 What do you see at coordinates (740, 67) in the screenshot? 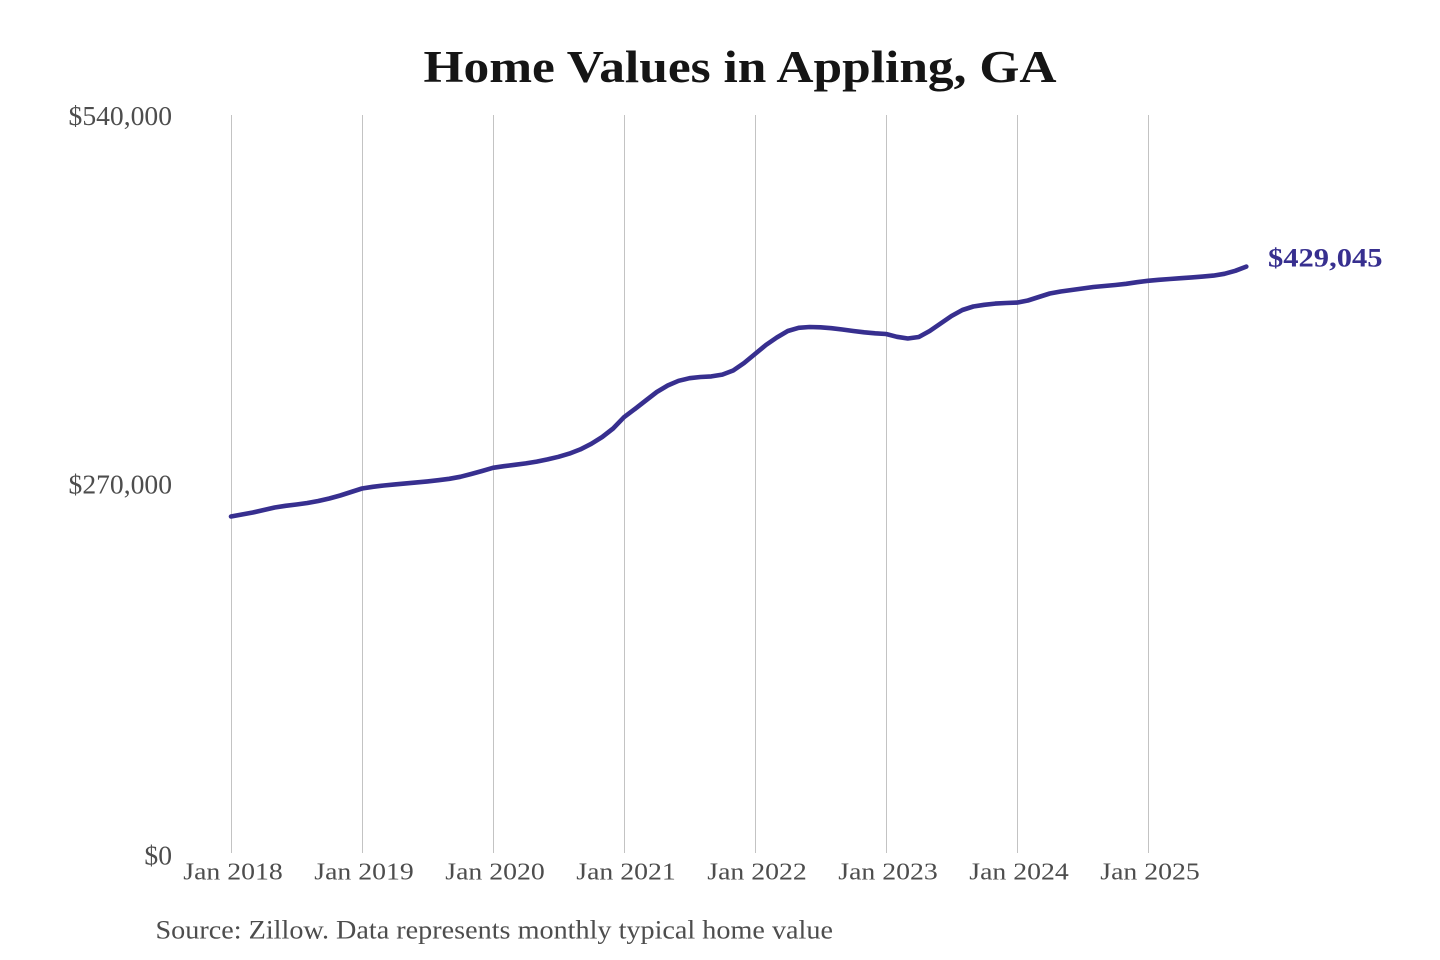
I see `svg-text: Home Values in Appling, GA` at bounding box center [740, 67].